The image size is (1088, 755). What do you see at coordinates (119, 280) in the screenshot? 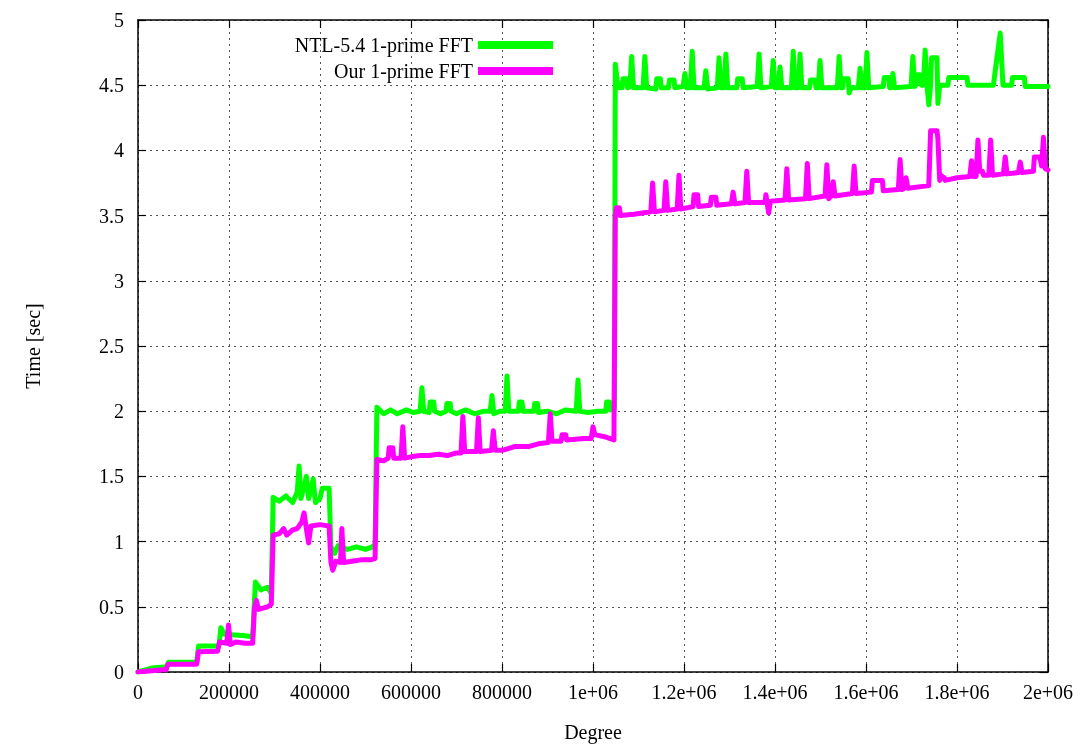
I see `y-tick-label: 3` at bounding box center [119, 280].